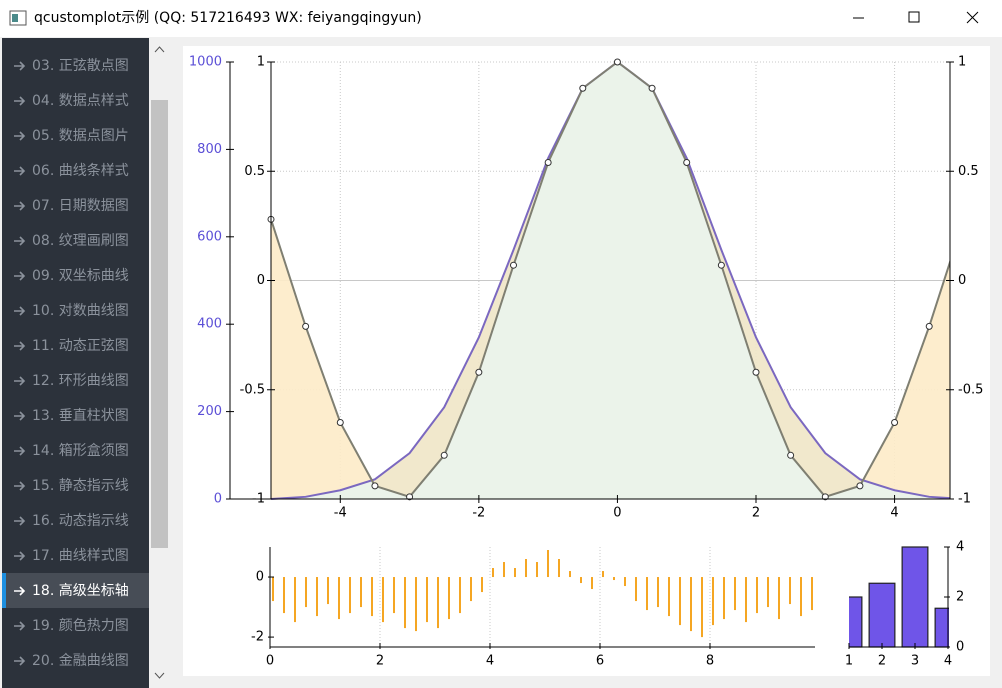 Image resolution: width=1002 pixels, height=688 pixels. What do you see at coordinates (80, 450) in the screenshot?
I see `sidebar-item: 14. 箱形盒须图` at bounding box center [80, 450].